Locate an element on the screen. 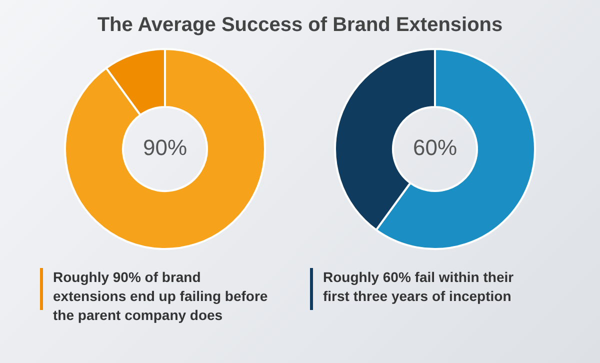  text: Roughly 60% fail within their first three years of inception is located at coordinates (419, 287).